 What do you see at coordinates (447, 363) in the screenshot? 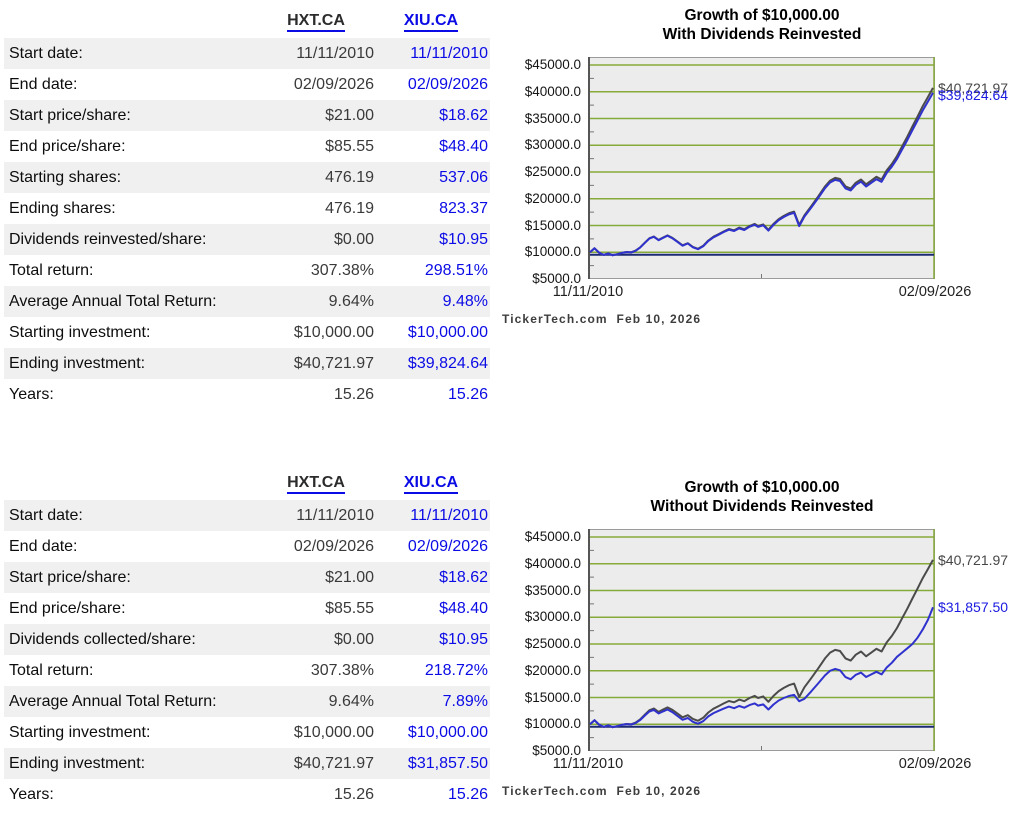
I see `xiu-value: $39,824.64` at bounding box center [447, 363].